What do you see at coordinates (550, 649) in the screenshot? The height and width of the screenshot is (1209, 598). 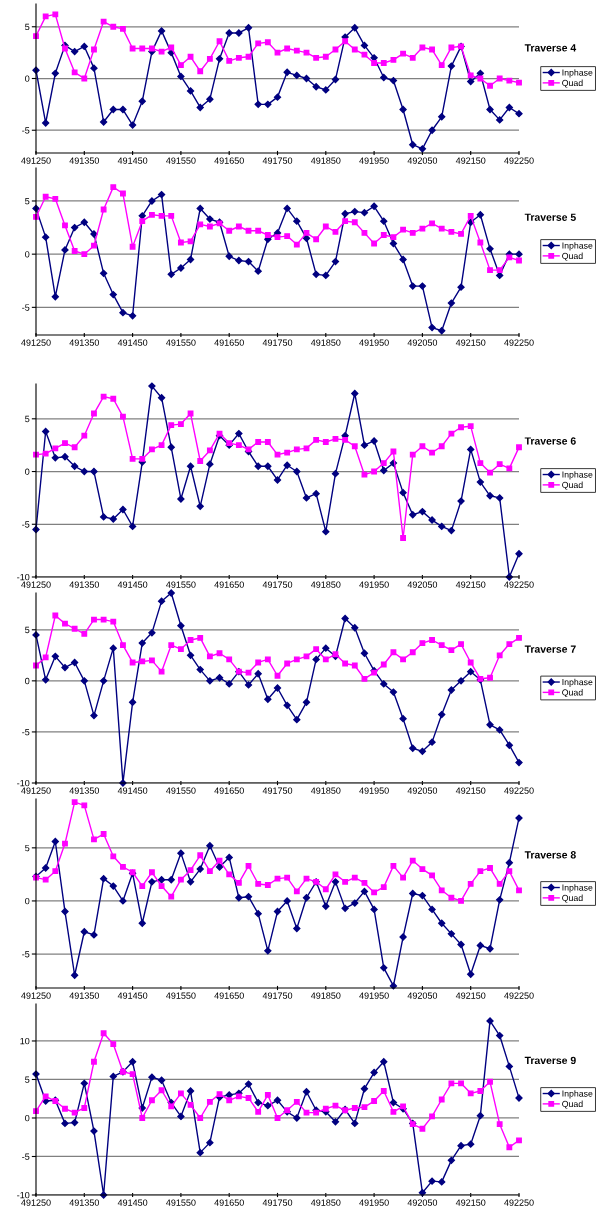 I see `text: Traverse 7` at bounding box center [550, 649].